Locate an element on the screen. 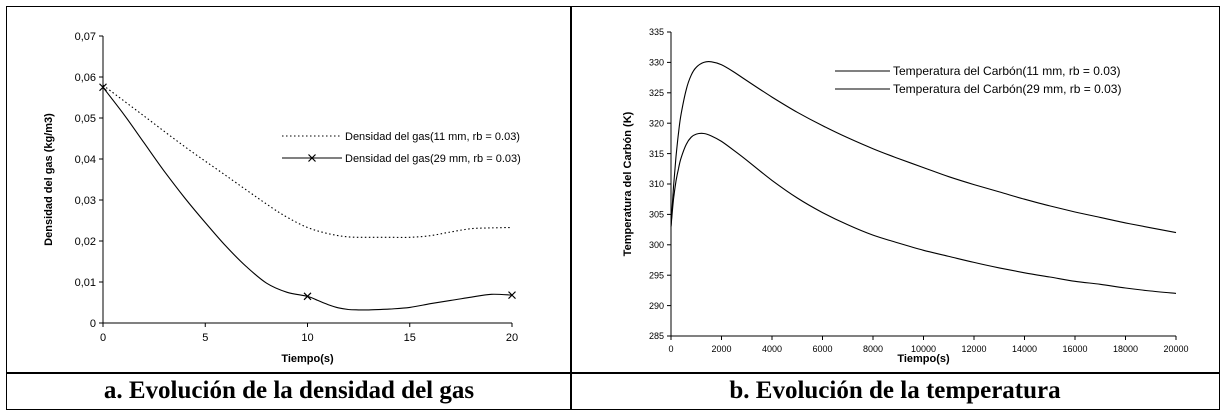 Image resolution: width=1224 pixels, height=412 pixels. y-tick-label: 0,02 is located at coordinates (85, 242).